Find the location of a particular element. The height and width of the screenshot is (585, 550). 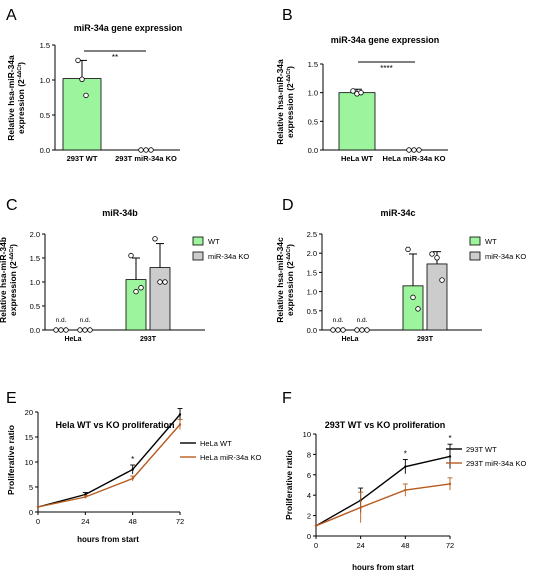

panel-E-title: Hela WT vs KO proliferation is located at coordinates (114, 425).